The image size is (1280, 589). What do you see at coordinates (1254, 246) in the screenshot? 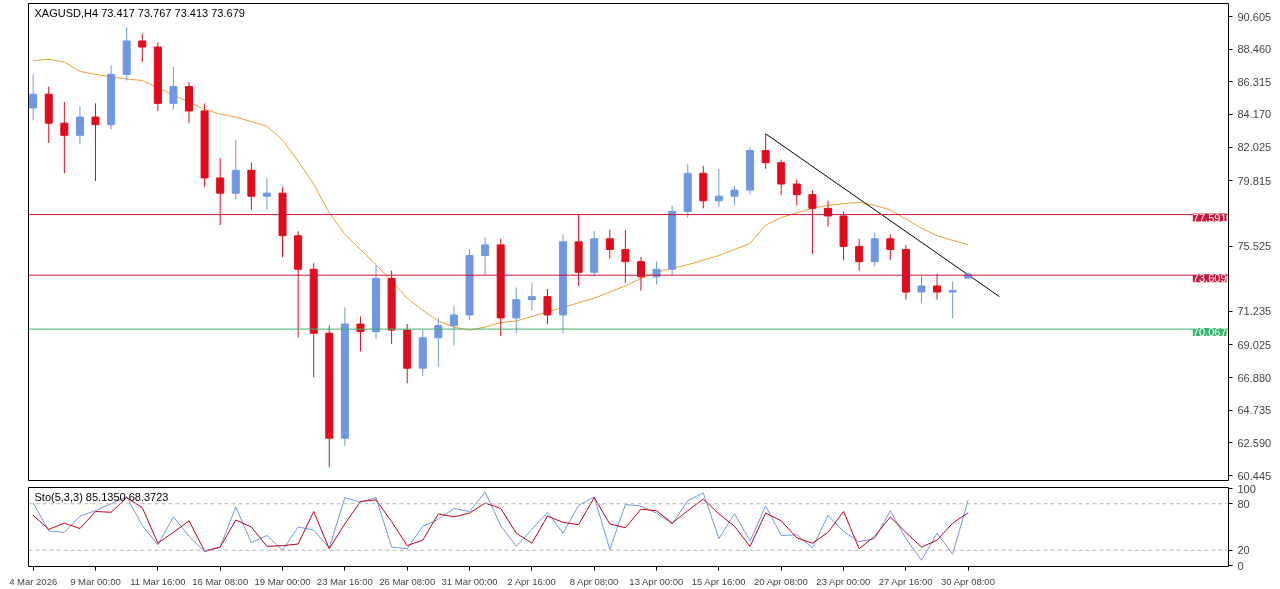
I see `y-tick-label: 75.525` at bounding box center [1254, 246].